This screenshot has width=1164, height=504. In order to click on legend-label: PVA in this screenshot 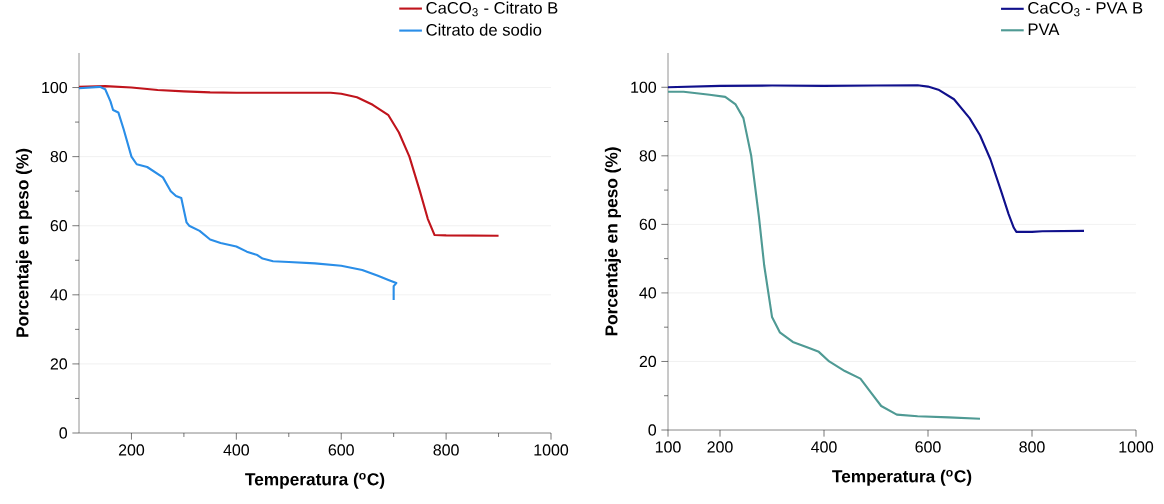, I will do `click(1044, 29)`.